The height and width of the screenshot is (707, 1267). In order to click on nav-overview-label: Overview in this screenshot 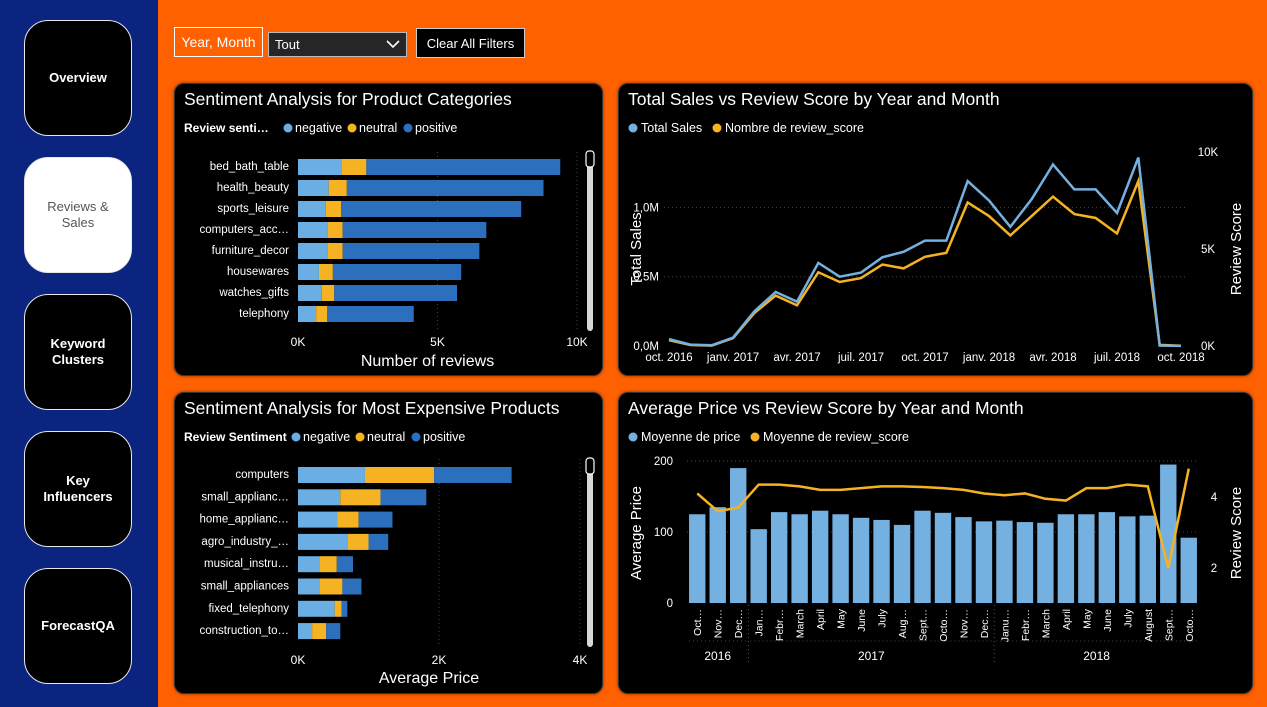, I will do `click(78, 77)`.